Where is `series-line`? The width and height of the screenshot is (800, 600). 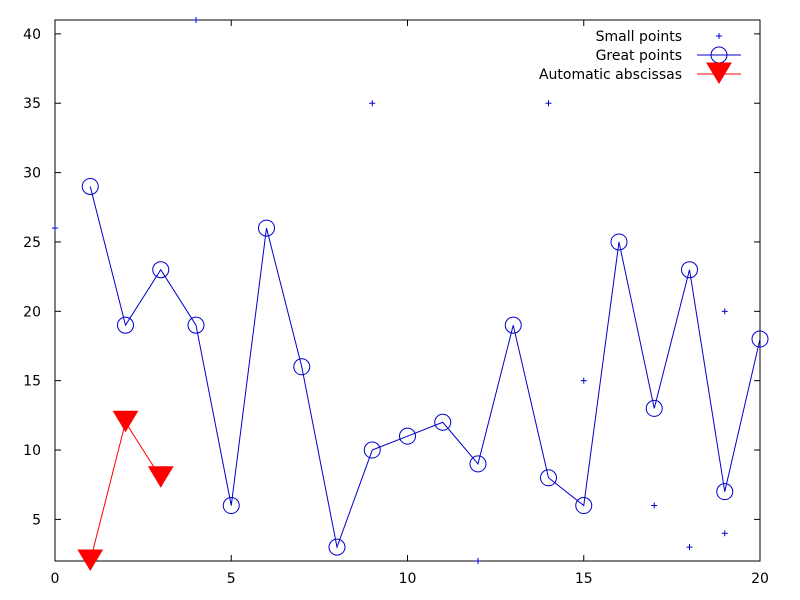
series-line is located at coordinates (125, 491).